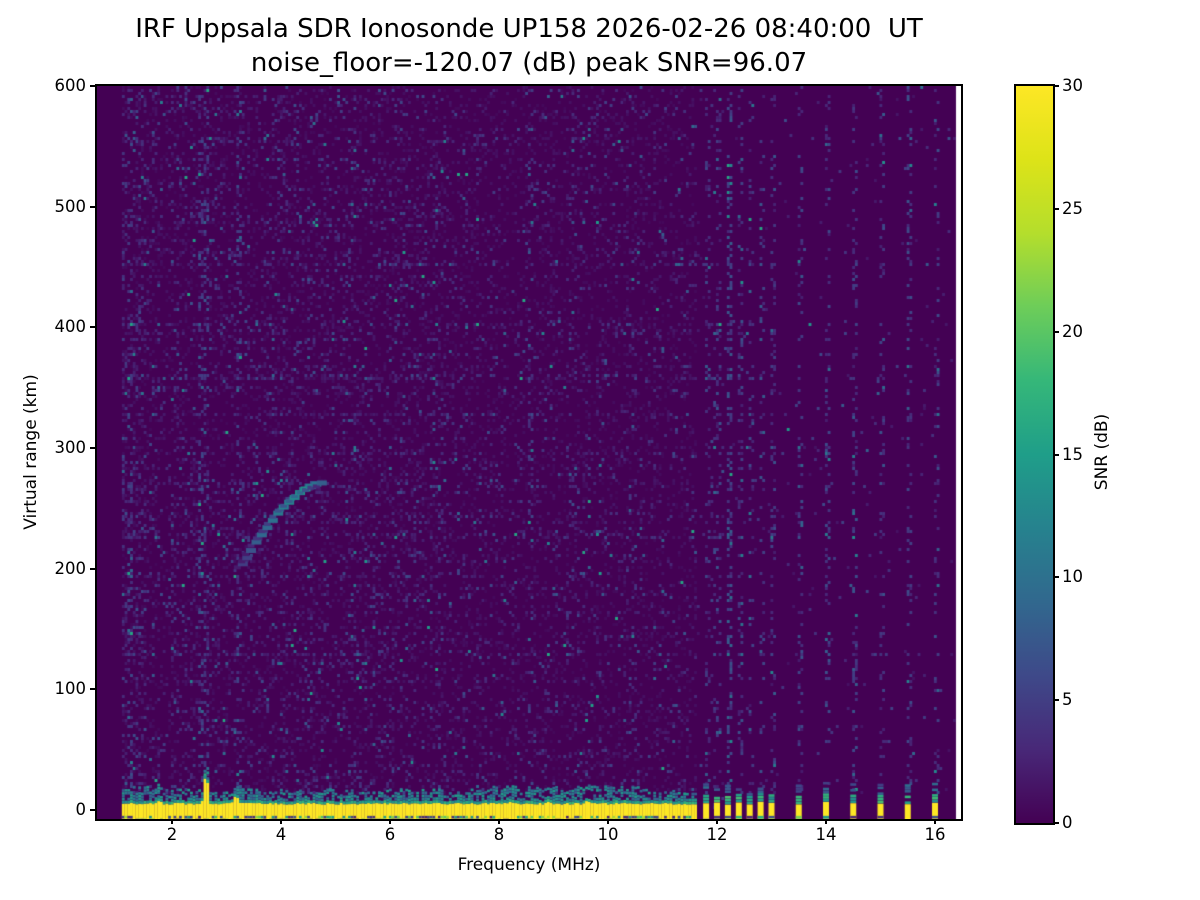  Describe the element at coordinates (529, 63) in the screenshot. I see `figure-subtitle: noise_floor=-120.07 (dB) peak SNR=96.07` at that location.